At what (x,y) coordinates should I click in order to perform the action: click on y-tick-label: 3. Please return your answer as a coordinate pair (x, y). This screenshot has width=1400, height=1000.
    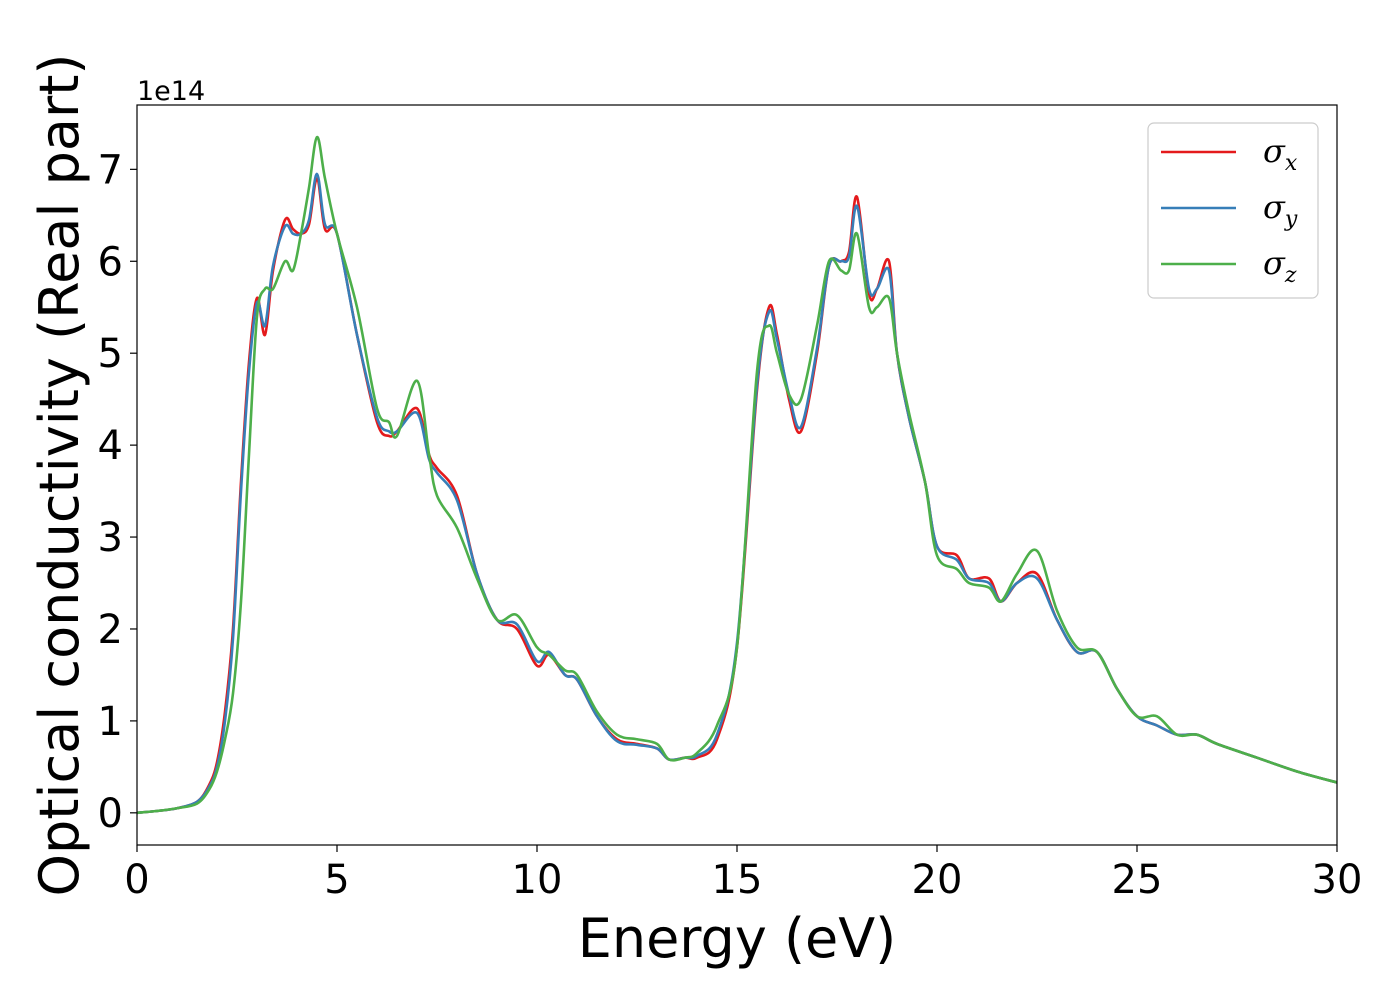
    Looking at the image, I should click on (110, 538).